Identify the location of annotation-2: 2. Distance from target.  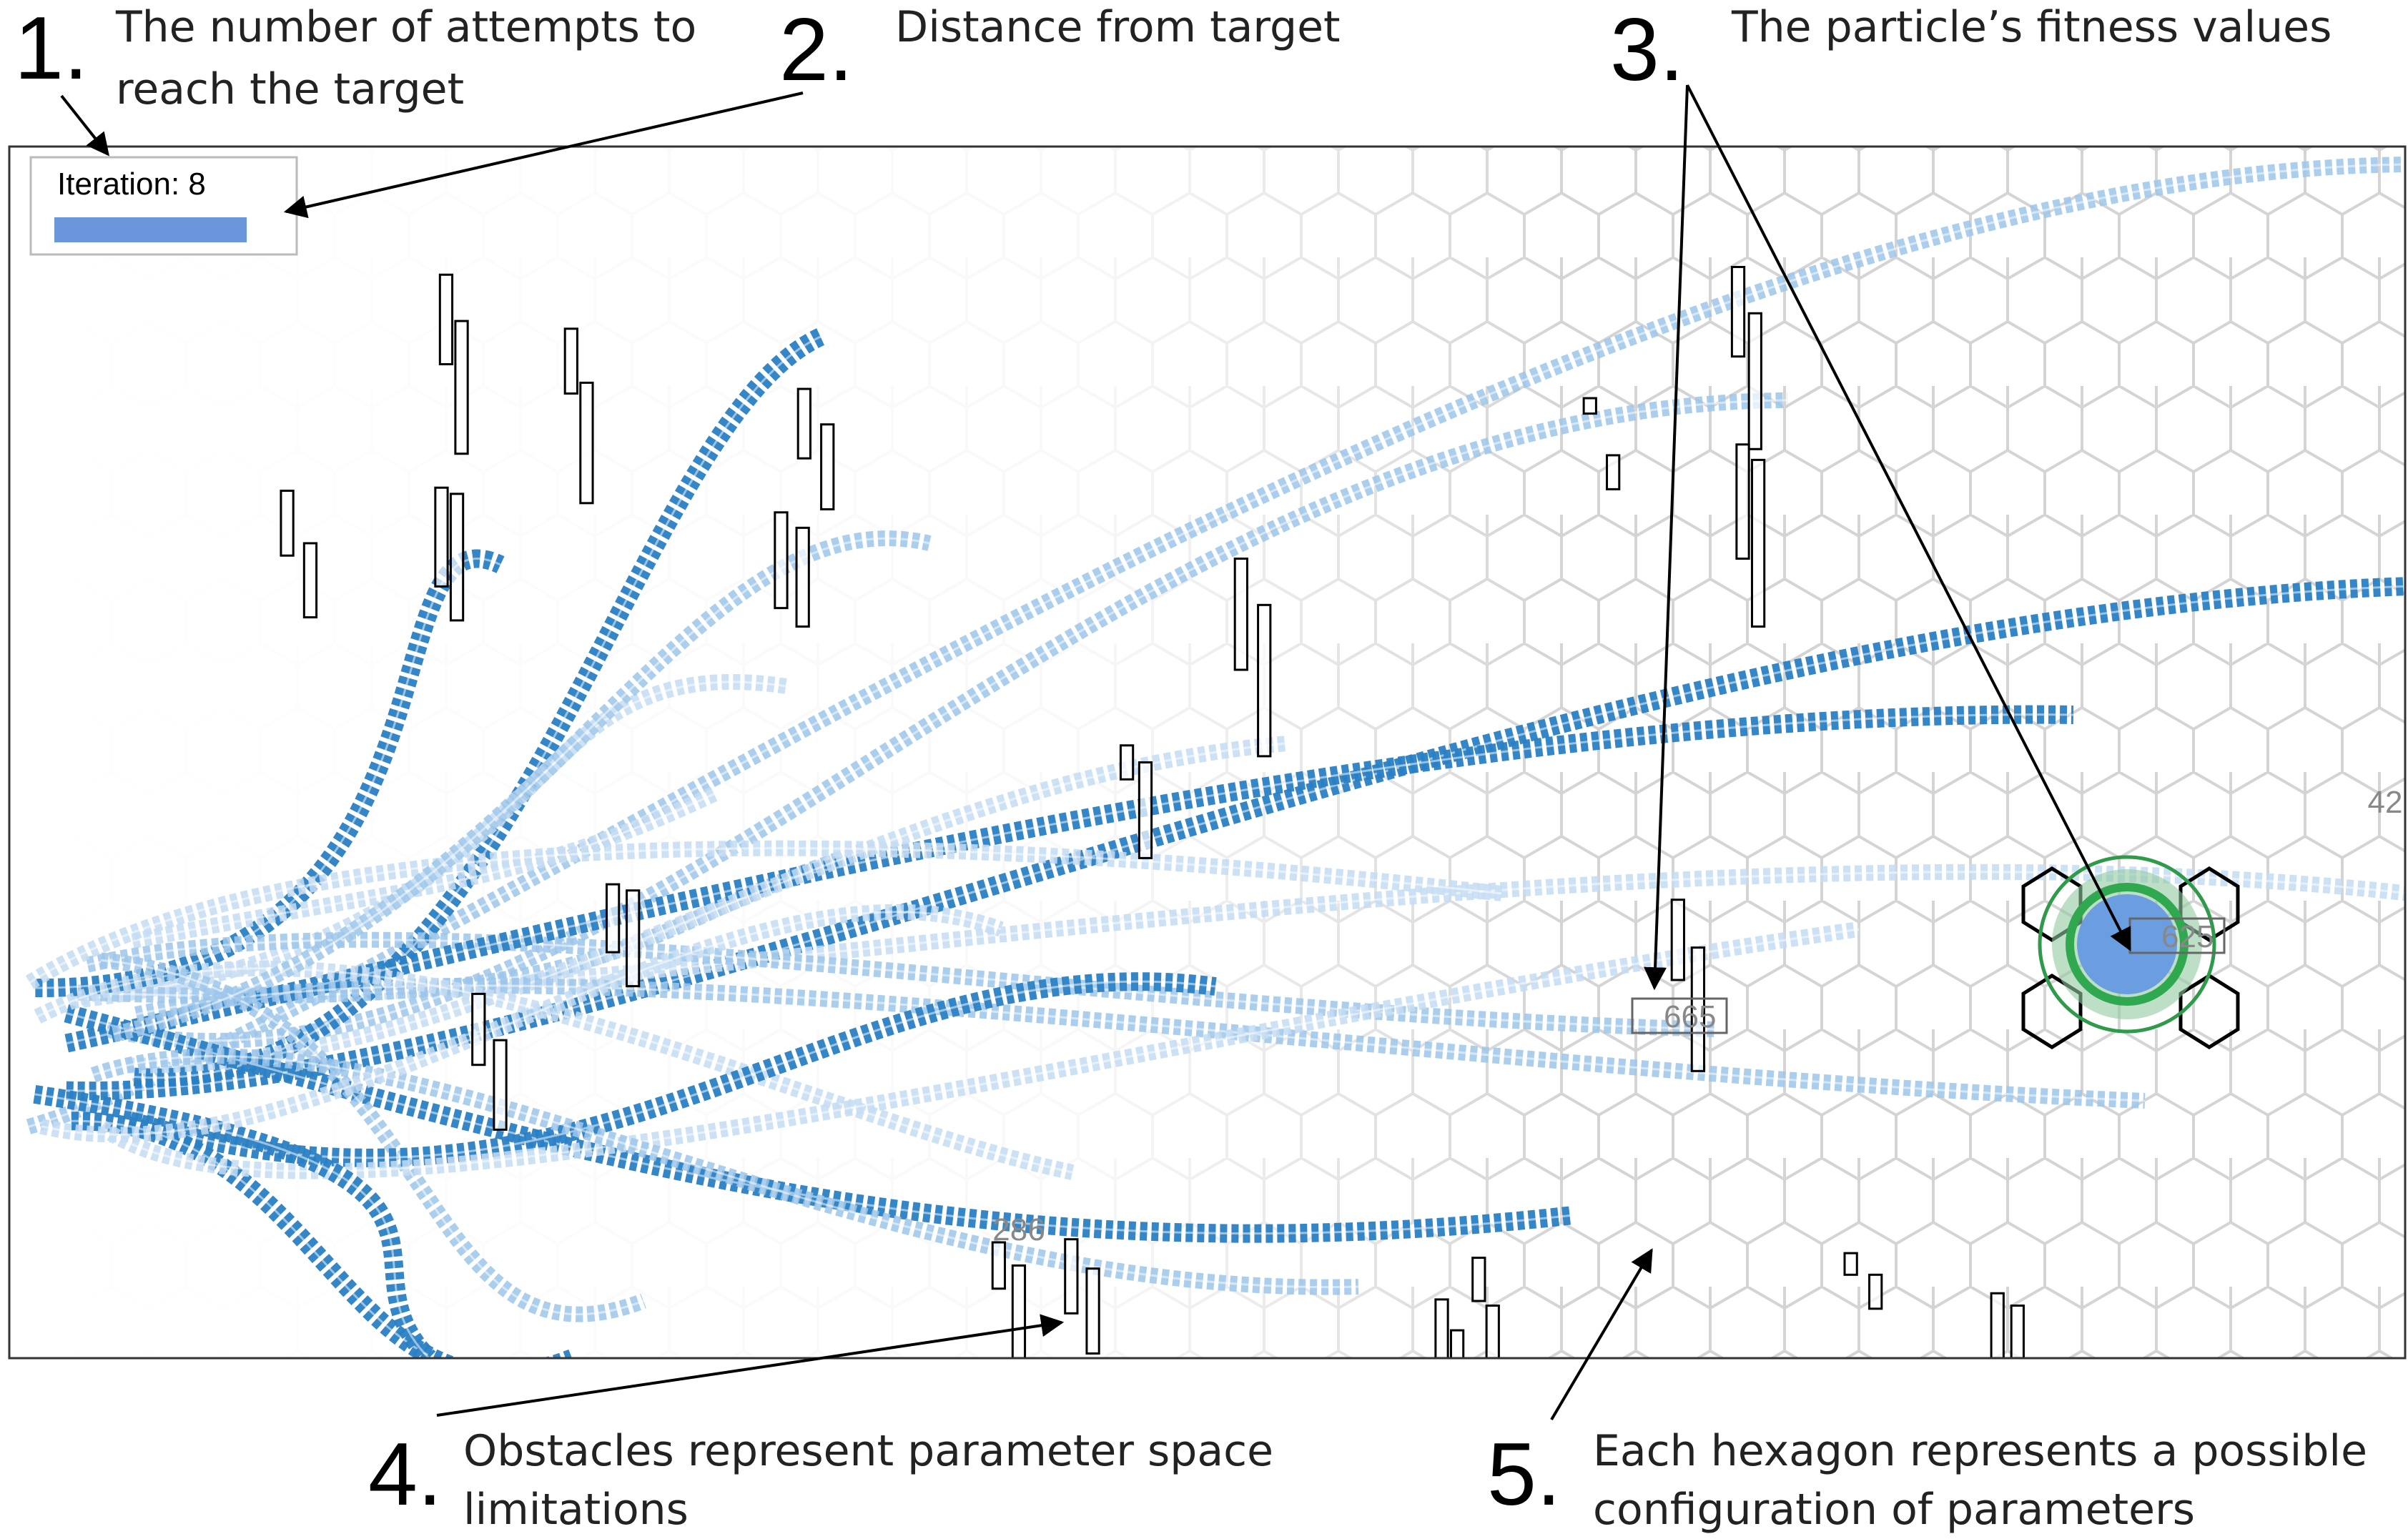
(1060, 50).